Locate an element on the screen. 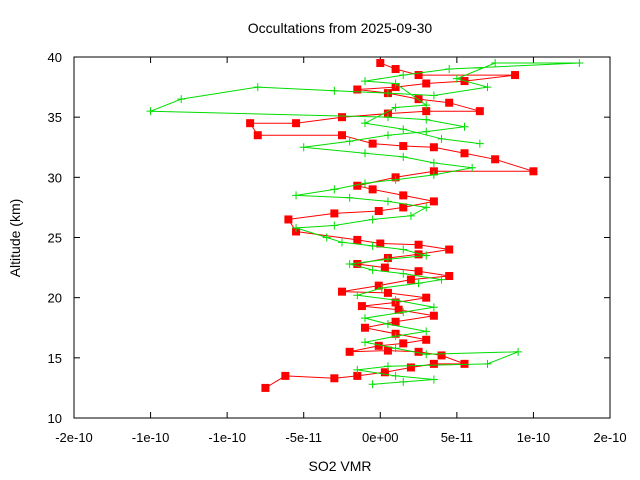  x-tick-label: 5e-11 is located at coordinates (457, 437).